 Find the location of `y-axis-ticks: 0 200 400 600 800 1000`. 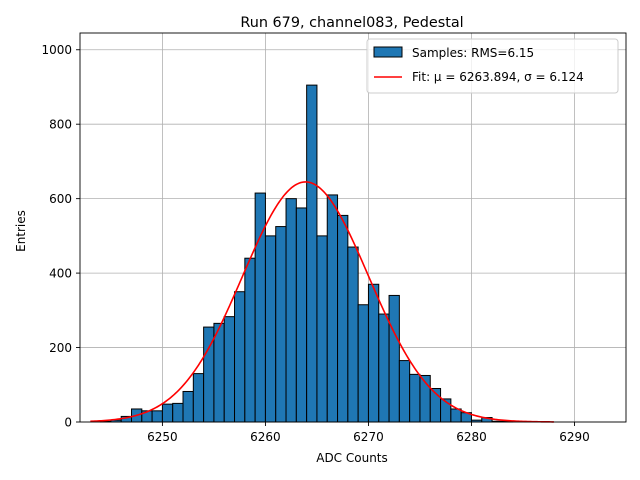

y-axis-ticks: 0 200 400 600 800 1000 is located at coordinates (60, 236).